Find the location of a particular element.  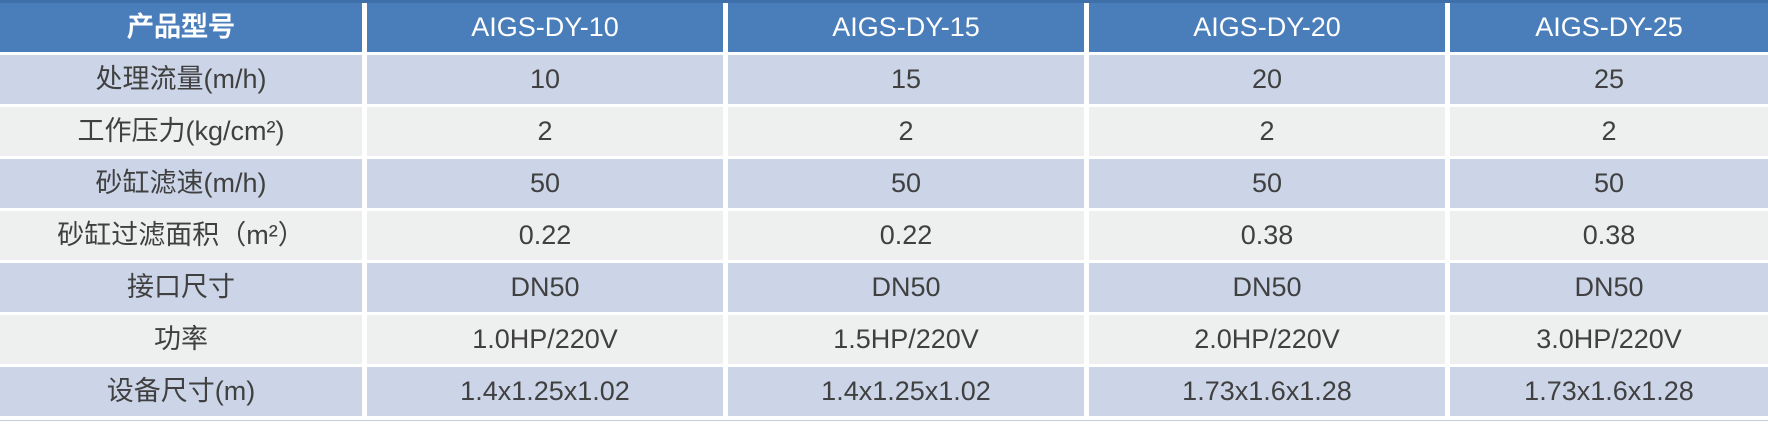

row-working-pressure-label: 工作压力(kg/cm²) is located at coordinates (181, 131).